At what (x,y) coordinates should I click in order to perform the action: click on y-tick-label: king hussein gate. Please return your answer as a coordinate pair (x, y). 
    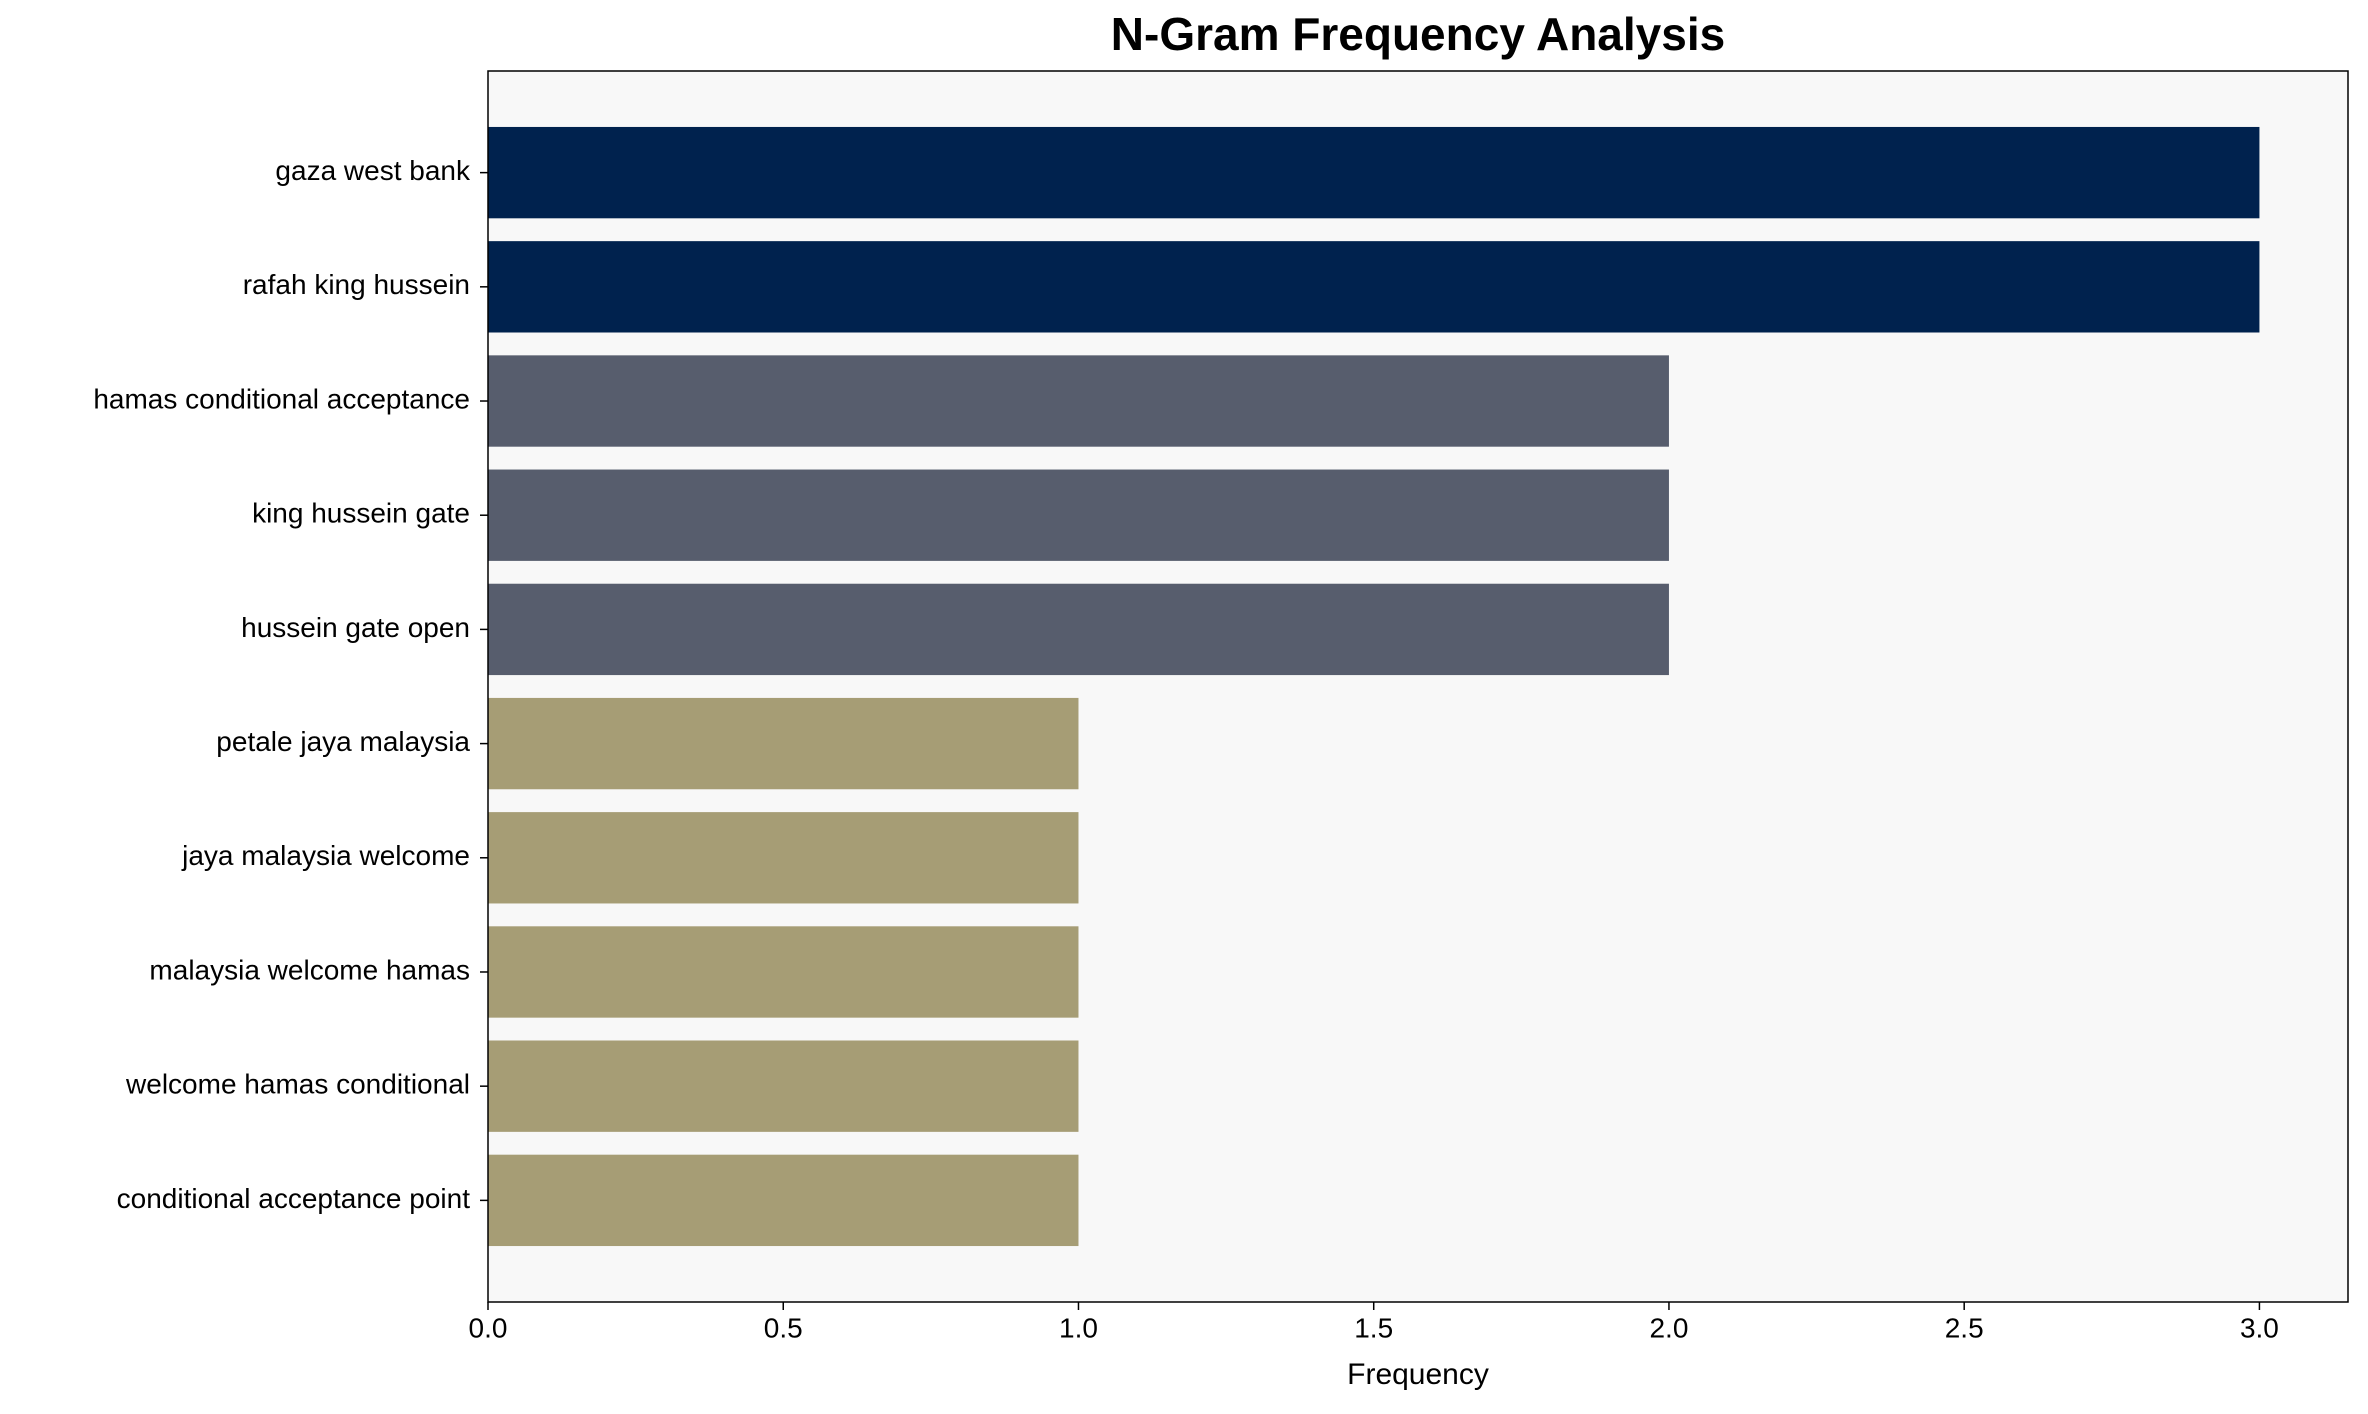
    Looking at the image, I should click on (361, 513).